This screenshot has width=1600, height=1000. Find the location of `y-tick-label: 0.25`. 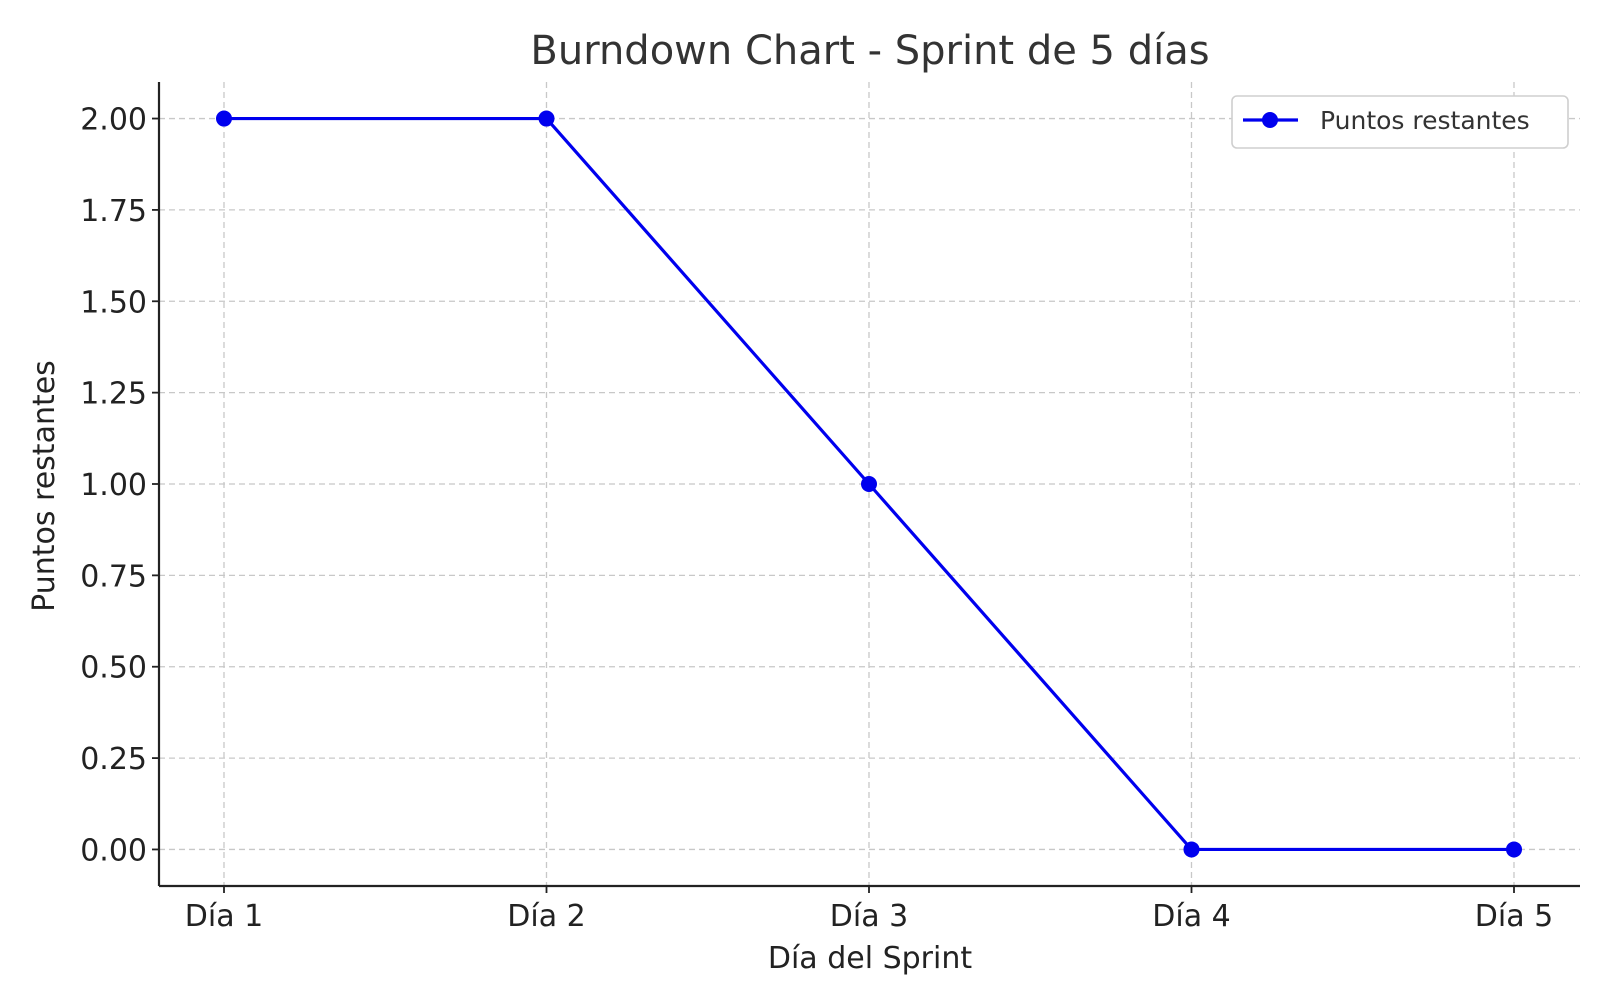

y-tick-label: 0.25 is located at coordinates (113, 759).